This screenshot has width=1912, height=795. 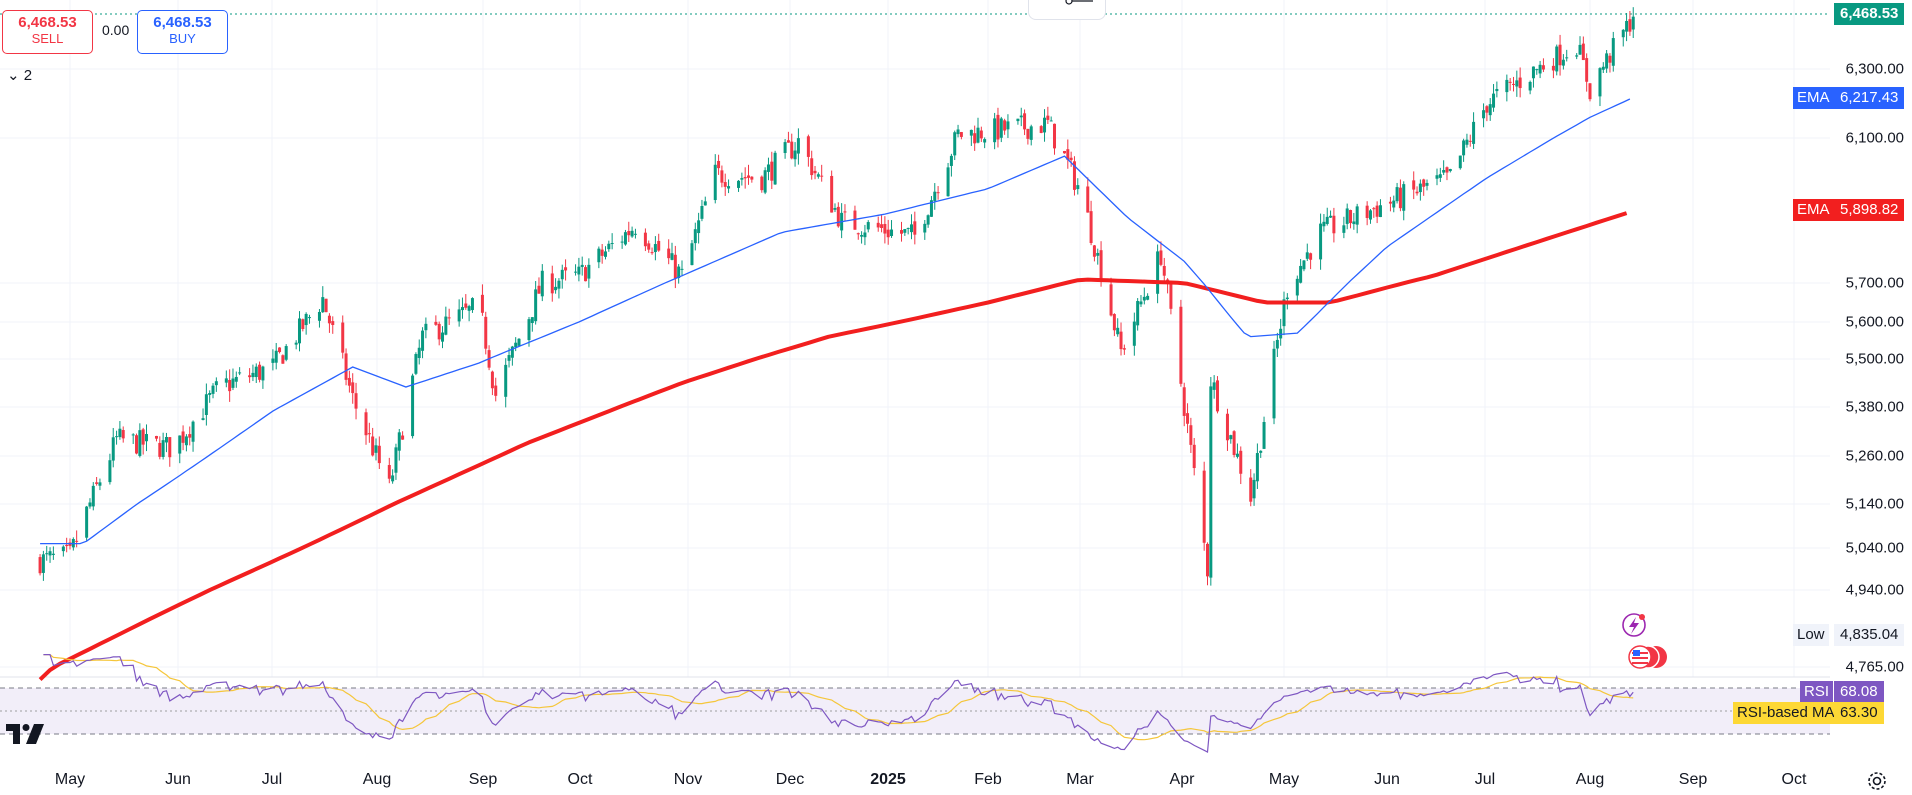 What do you see at coordinates (25, 734) in the screenshot?
I see `tradingview-logo-icon` at bounding box center [25, 734].